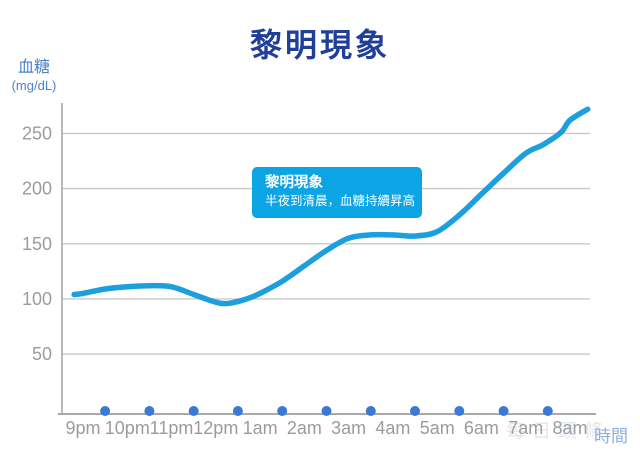  I want to click on y-axis-label: 血糖 (mg/dL), so click(34, 76).